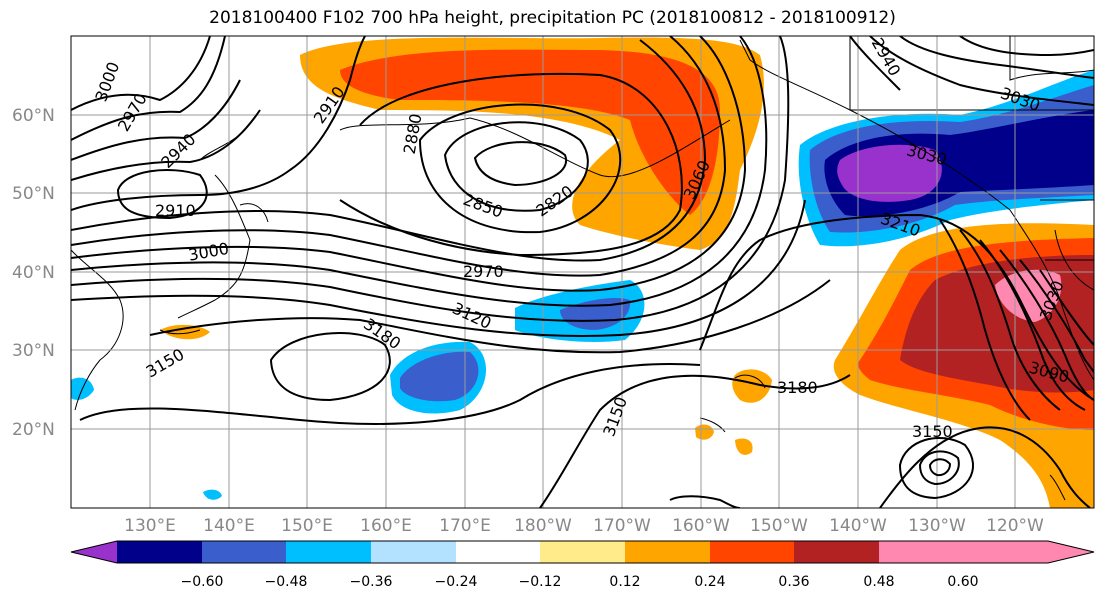 This screenshot has width=1105, height=601. Describe the element at coordinates (229, 526) in the screenshot. I see `lon-label: 140°E` at that location.